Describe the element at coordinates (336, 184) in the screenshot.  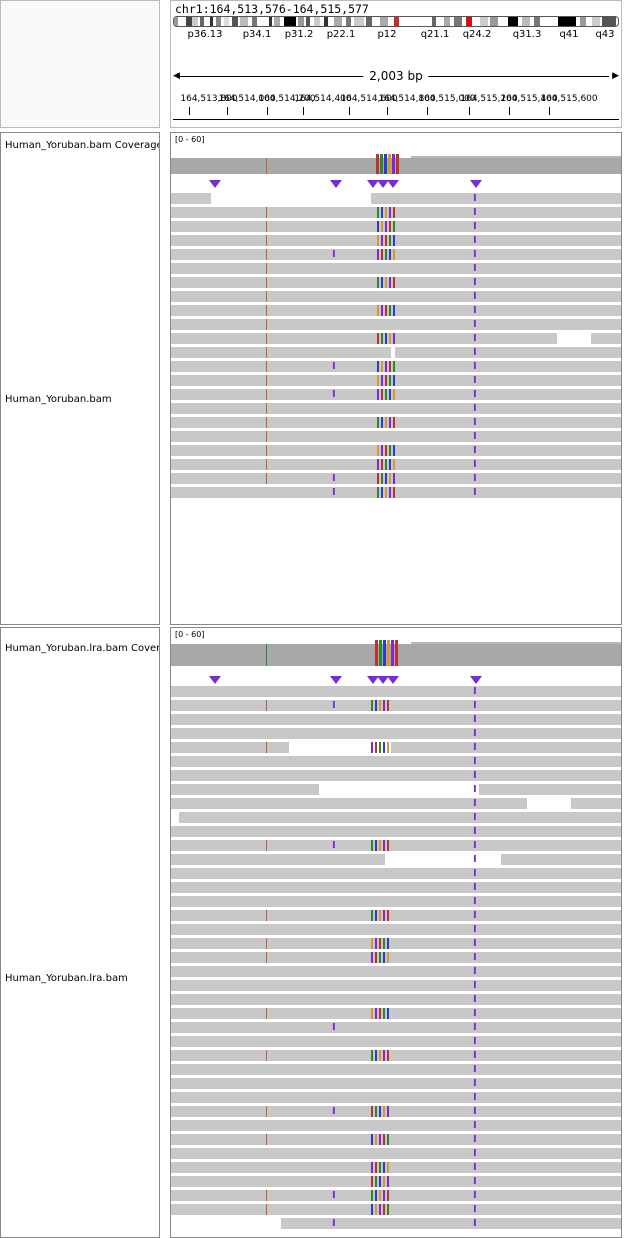
I see `insertion-marker` at that location.